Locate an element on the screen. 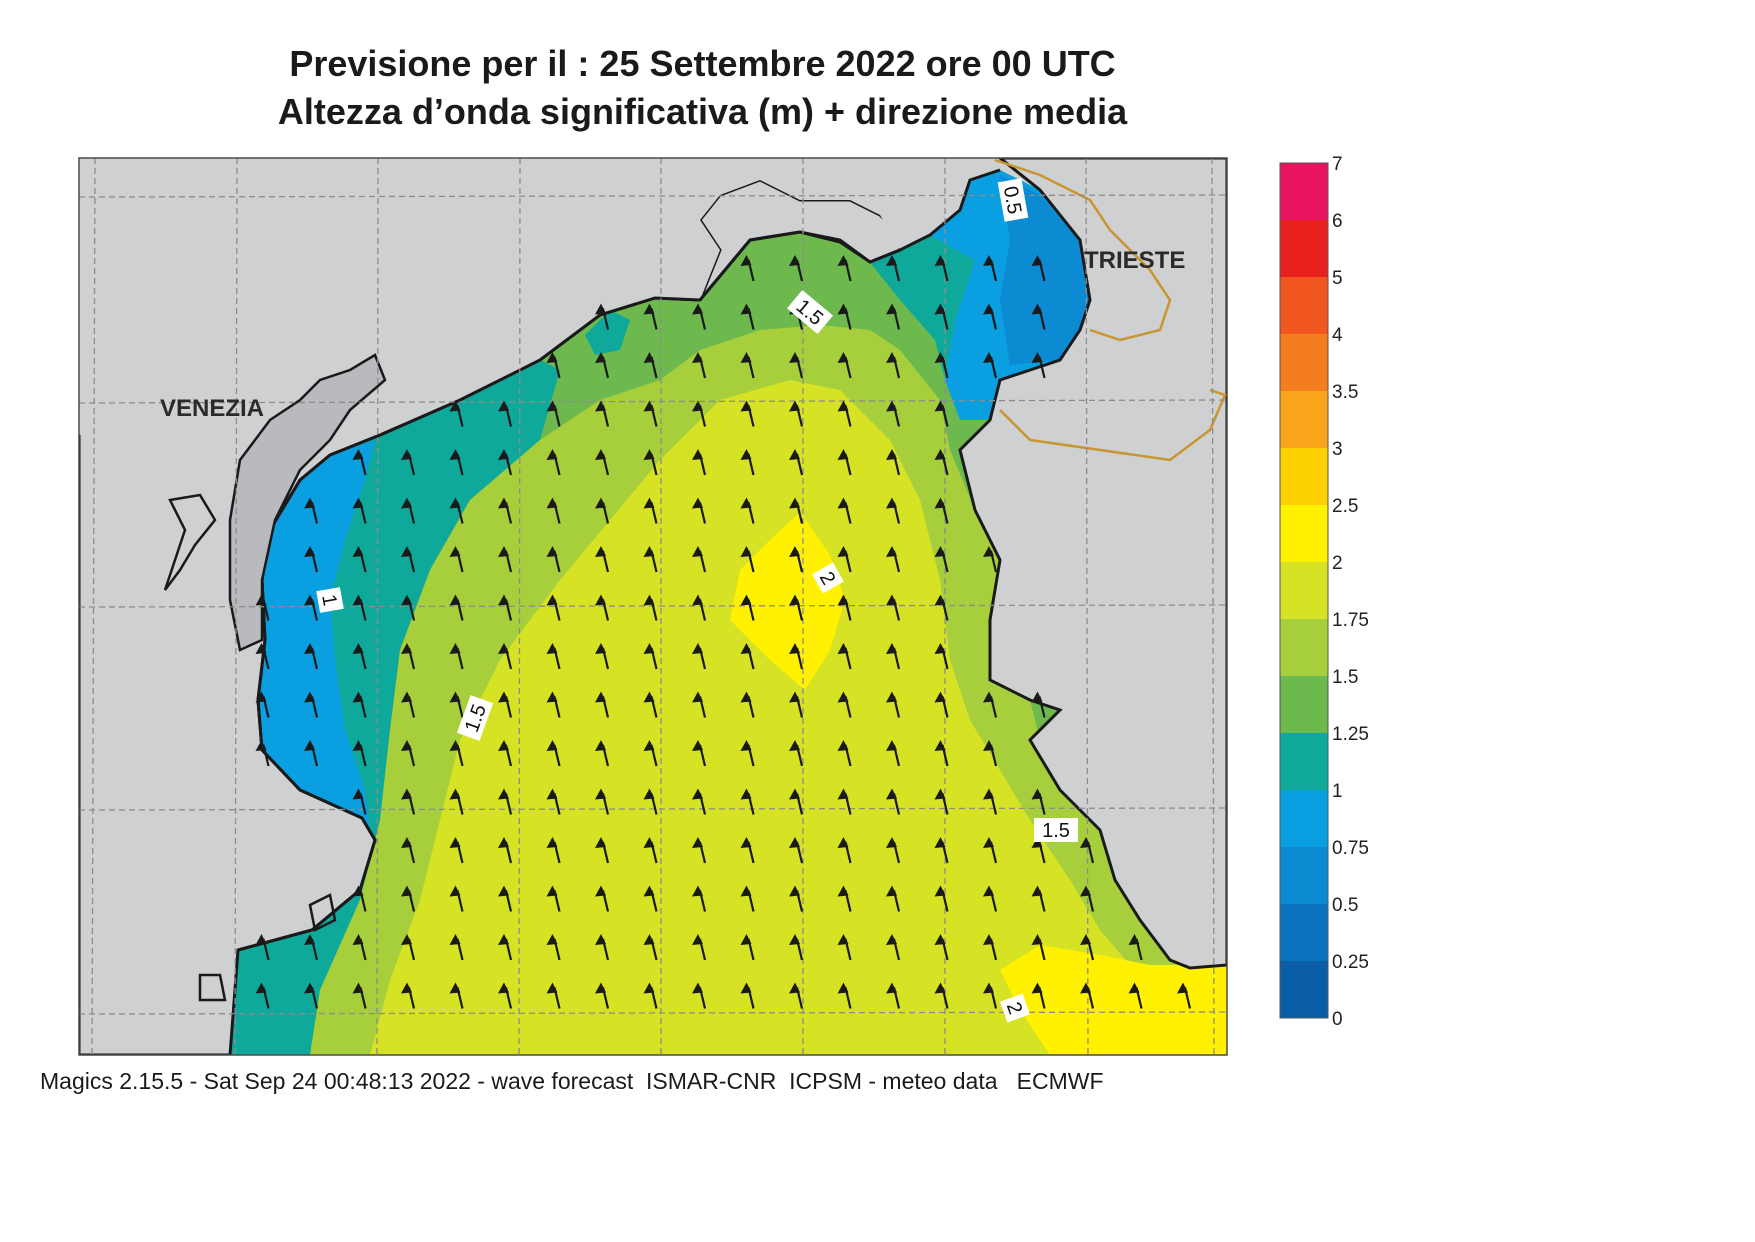 The width and height of the screenshot is (1755, 1242). sea-band-2-2.5-central is located at coordinates (787, 601).